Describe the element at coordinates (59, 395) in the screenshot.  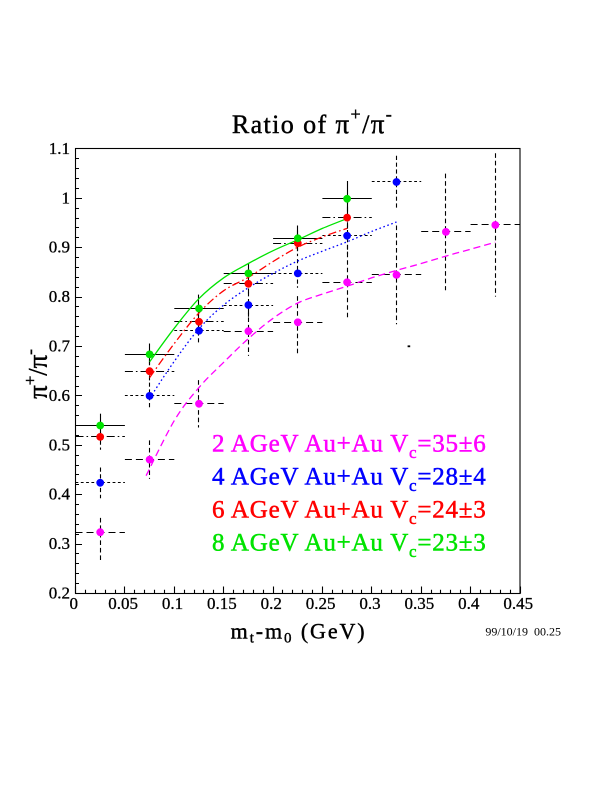
I see `svg-text: 0.6` at that location.